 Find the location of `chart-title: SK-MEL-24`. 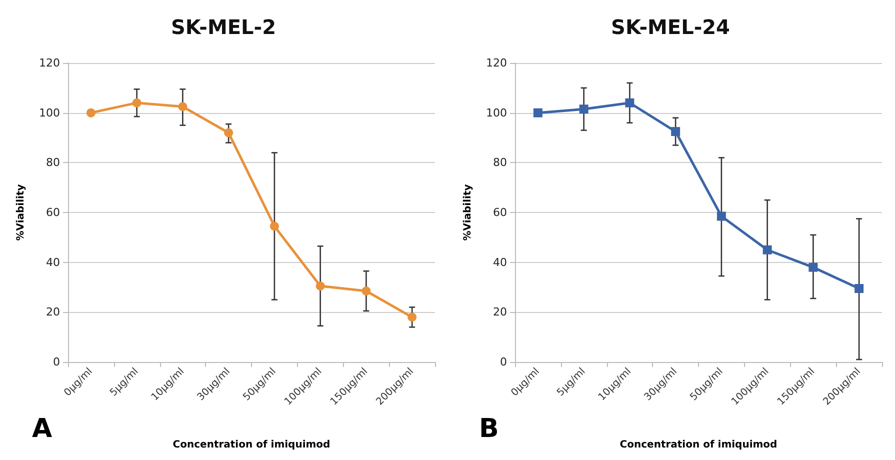

chart-title: SK-MEL-24 is located at coordinates (670, 27).